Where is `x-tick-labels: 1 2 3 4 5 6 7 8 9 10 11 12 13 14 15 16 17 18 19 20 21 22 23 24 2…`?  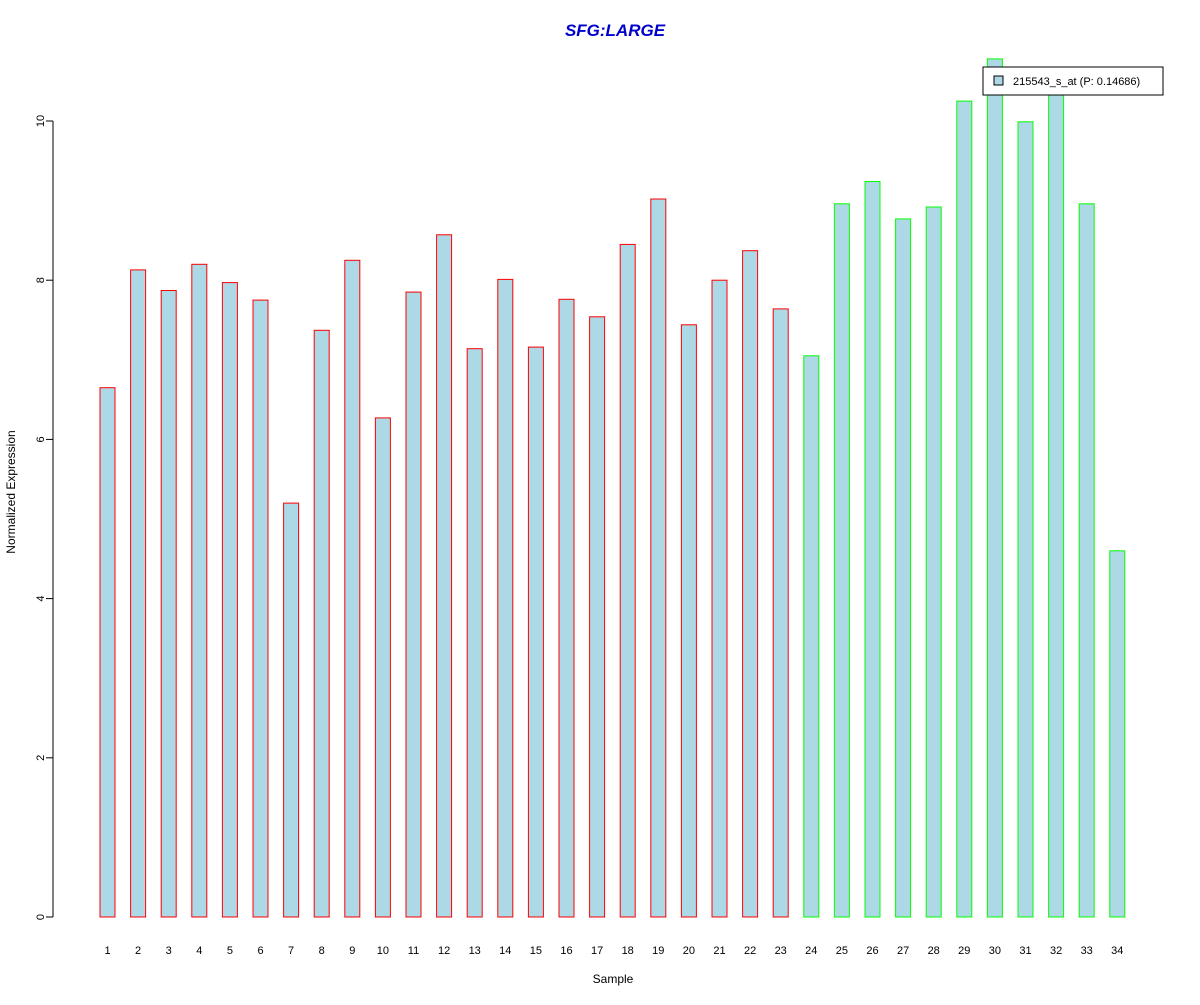
x-tick-labels: 1 2 3 4 5 6 7 8 9 10 11 12 13 14 15 16 17 18 19 20 21 22 23 24 2… is located at coordinates (613, 951).